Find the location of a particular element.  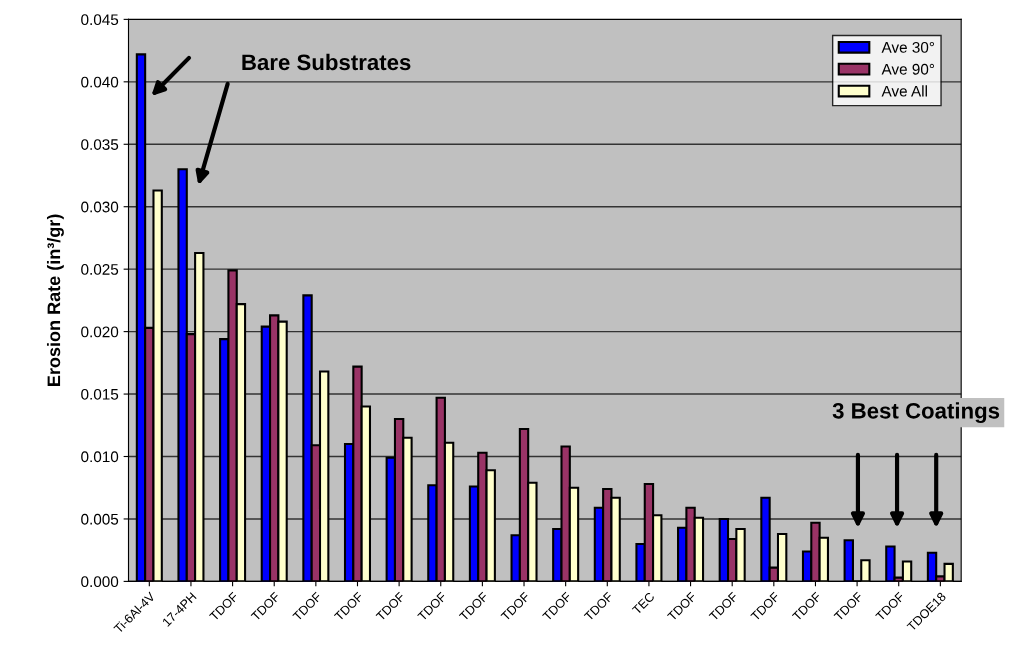

y-tick-label: 0.025 is located at coordinates (100, 269).